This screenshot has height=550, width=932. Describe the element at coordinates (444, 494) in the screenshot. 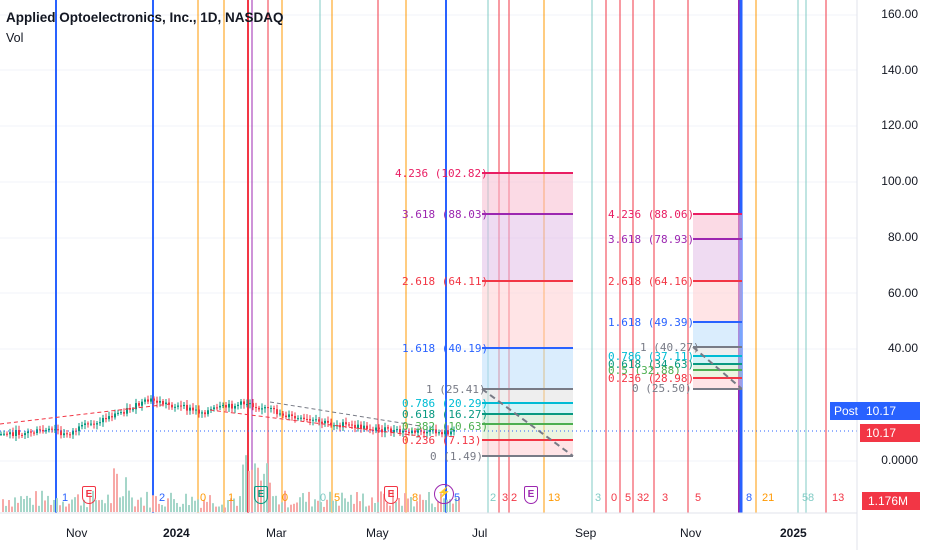

I see `lightning-icon: ⚡` at that location.